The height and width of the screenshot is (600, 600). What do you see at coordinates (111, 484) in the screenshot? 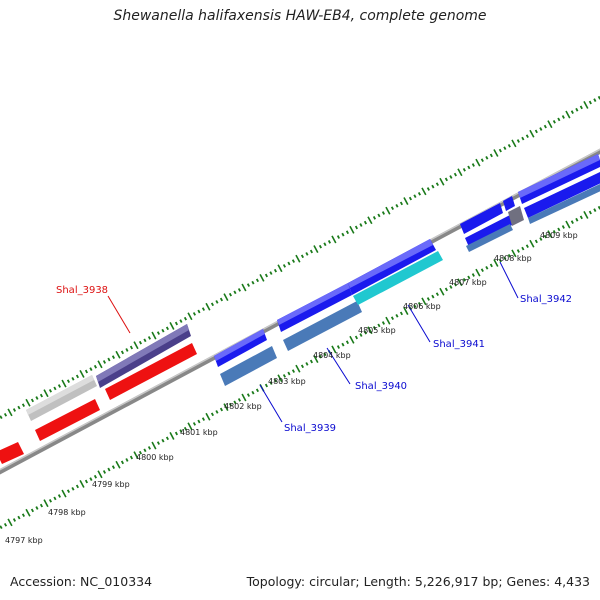
I see `kbp-label: 4799 kbp` at bounding box center [111, 484].